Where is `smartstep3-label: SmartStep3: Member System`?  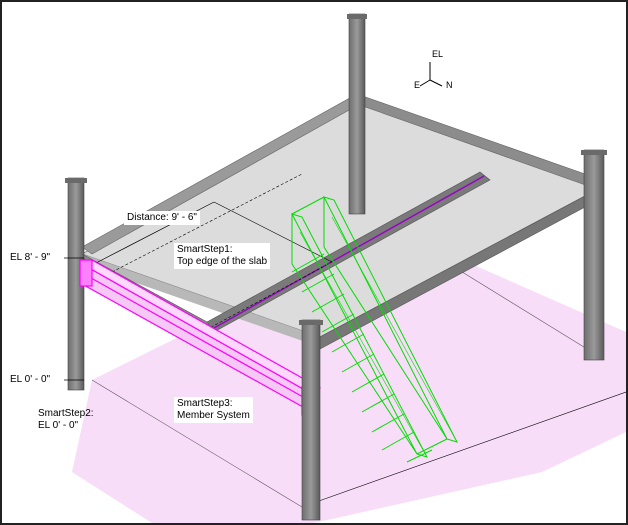
smartstep3-label: SmartStep3: Member System is located at coordinates (213, 410).